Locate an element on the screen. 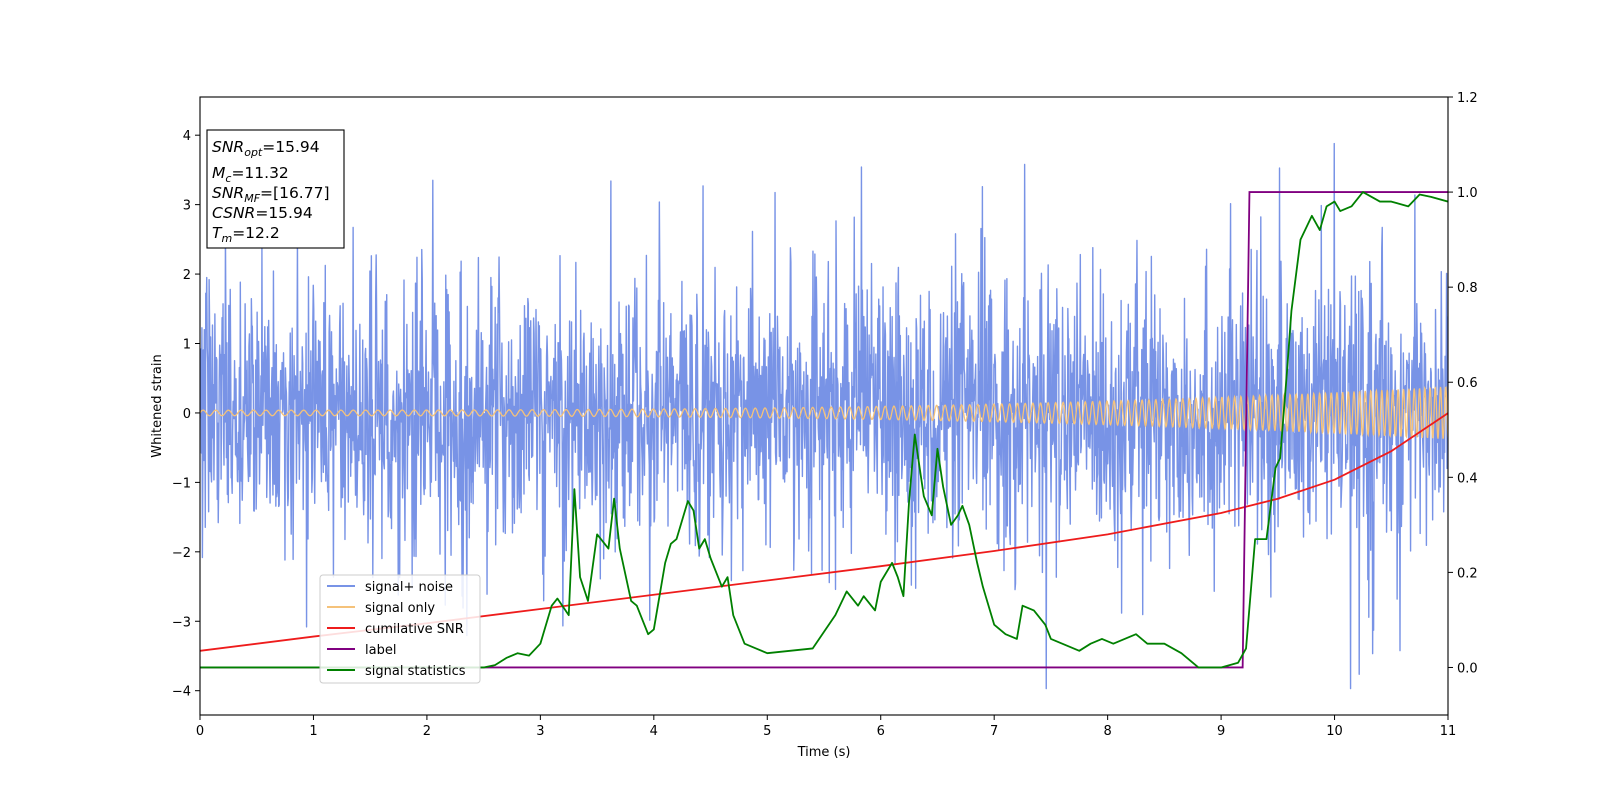 Image resolution: width=1600 pixels, height=800 pixels. y2-tick-label: 1.0 is located at coordinates (1467, 193).